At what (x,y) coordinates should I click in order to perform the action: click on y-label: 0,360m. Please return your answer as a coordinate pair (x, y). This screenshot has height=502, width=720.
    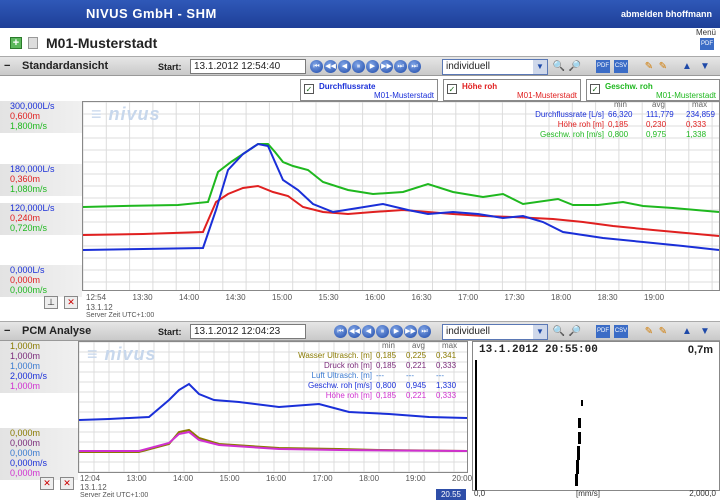
    Looking at the image, I should click on (25, 179).